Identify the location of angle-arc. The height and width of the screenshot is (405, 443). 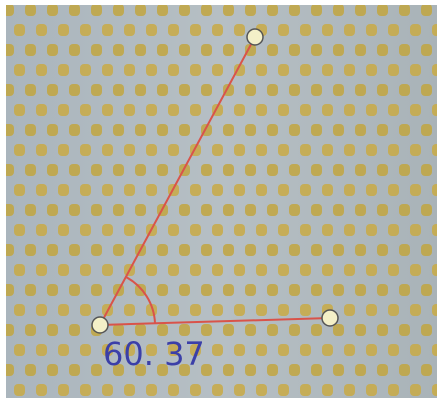
(140, 300).